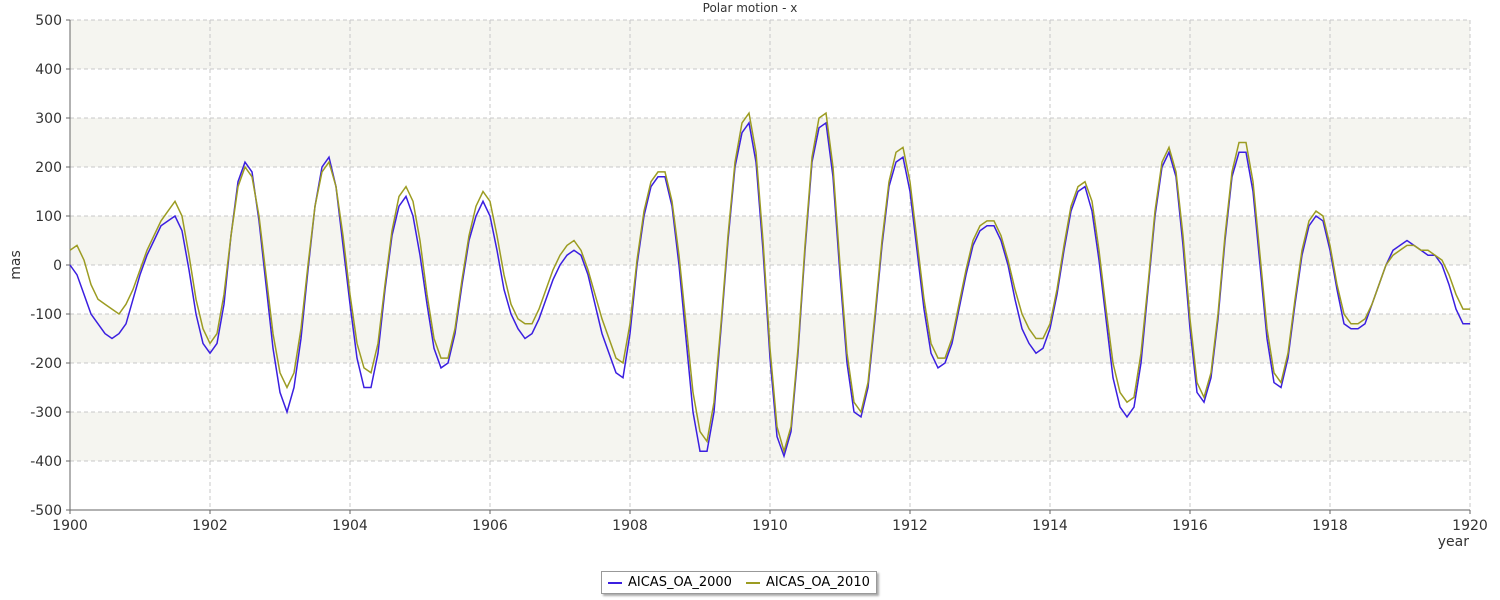  Describe the element at coordinates (680, 582) in the screenshot. I see `legend-label: AICAS_OA_2000` at that location.